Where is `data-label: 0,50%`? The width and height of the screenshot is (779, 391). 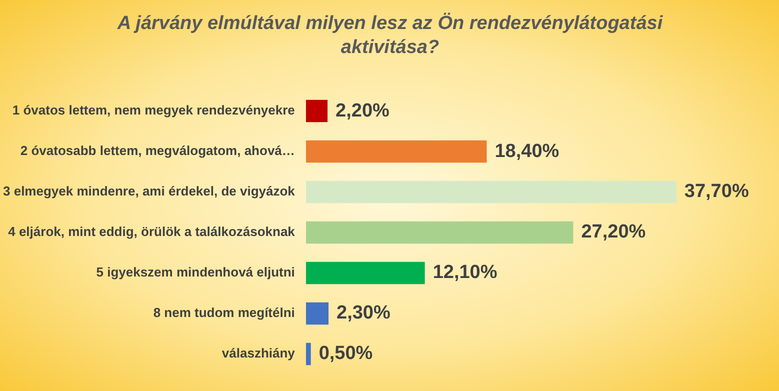
data-label: 0,50% is located at coordinates (345, 353).